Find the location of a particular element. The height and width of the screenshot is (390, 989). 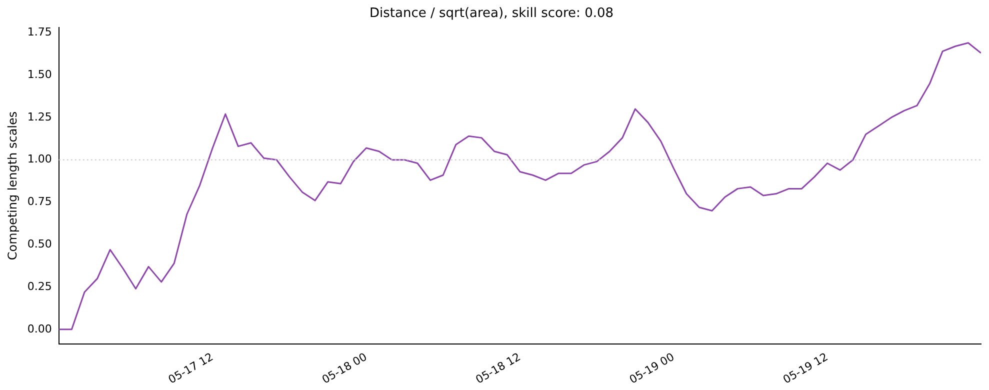

y-tick-label: 0.00 is located at coordinates (39, 329).